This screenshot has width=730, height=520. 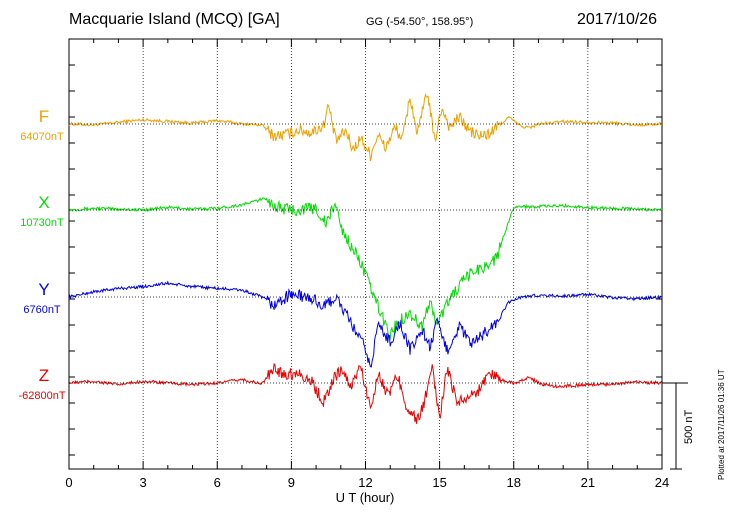 What do you see at coordinates (721, 424) in the screenshot?
I see `plotted-timestamp: Plotted at 2017/11/26 01:36 UT` at bounding box center [721, 424].